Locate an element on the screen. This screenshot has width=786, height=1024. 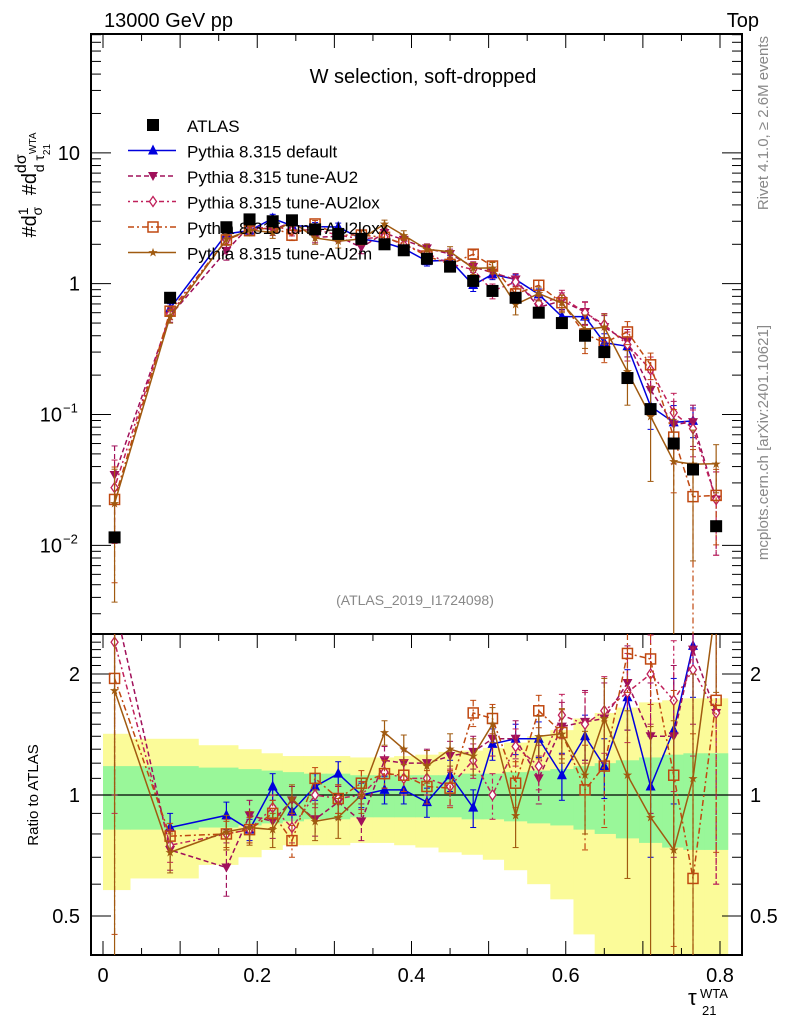
legend-item: Pythia 8.315 tune-AU2loxx is located at coordinates (258, 228).